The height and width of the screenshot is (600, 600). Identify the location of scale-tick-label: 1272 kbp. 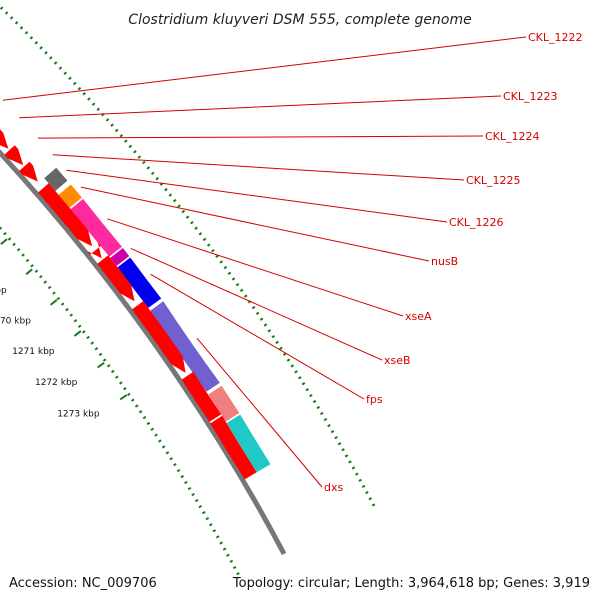
(56, 383).